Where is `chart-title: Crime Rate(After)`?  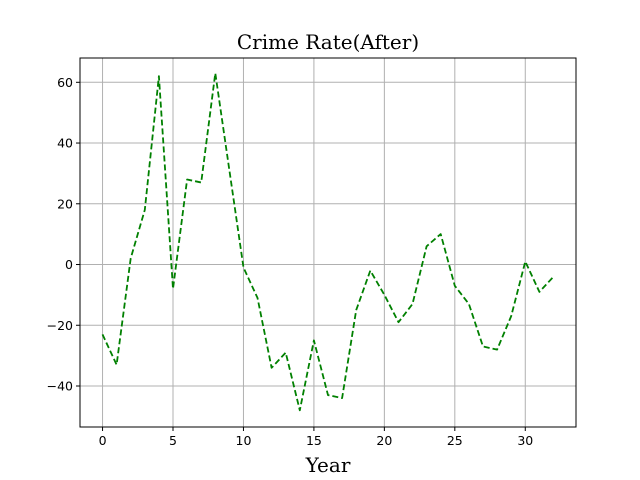
chart-title: Crime Rate(After) is located at coordinates (328, 42).